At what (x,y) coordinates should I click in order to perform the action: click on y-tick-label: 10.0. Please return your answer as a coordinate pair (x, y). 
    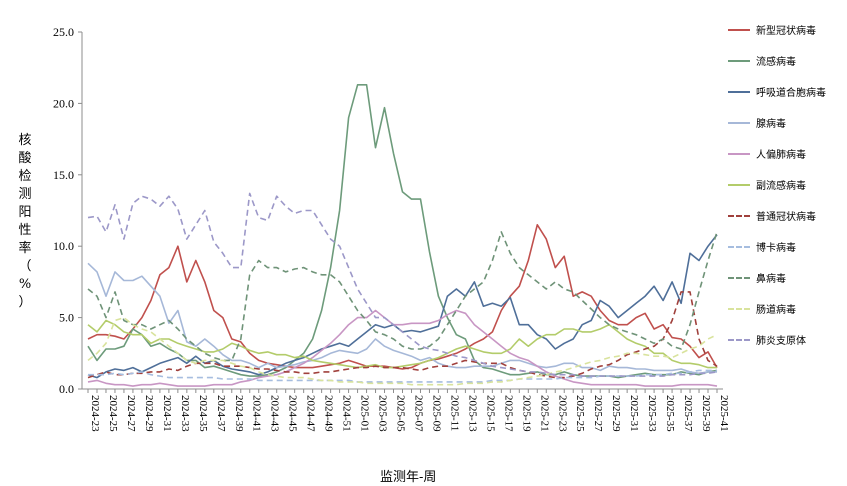
    Looking at the image, I should click on (63, 246).